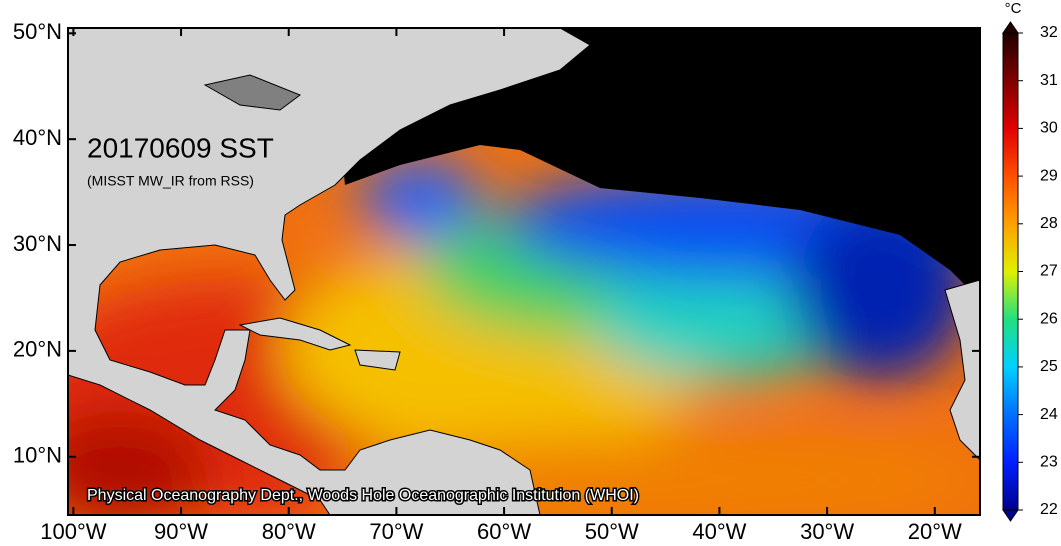 The image size is (1061, 546). What do you see at coordinates (170, 181) in the screenshot?
I see `map-subtitle: (MISST MW_IR from RSS)` at bounding box center [170, 181].